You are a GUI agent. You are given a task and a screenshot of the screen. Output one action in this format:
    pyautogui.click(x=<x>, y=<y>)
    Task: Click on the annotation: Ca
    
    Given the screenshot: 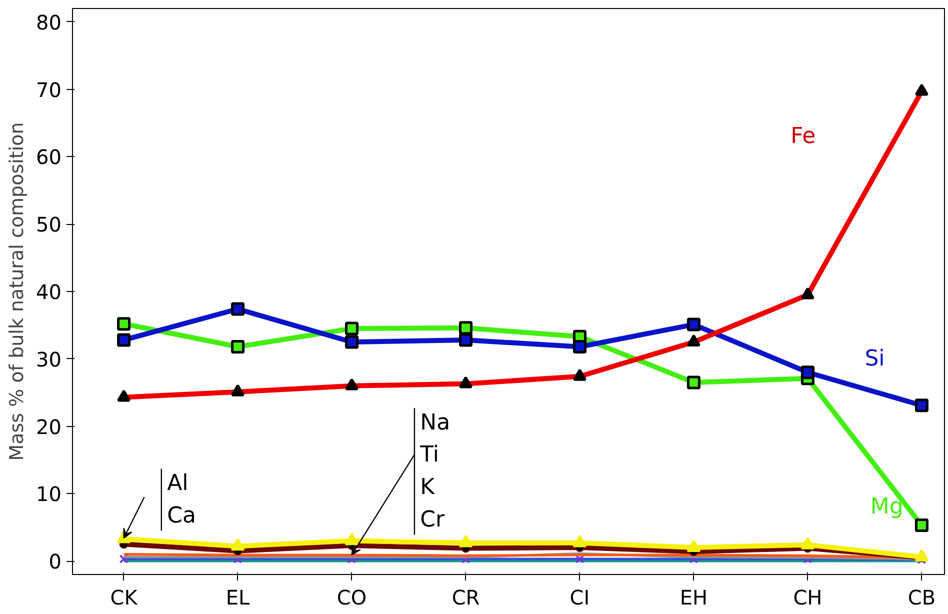 What is the action you would take?
    pyautogui.click(x=181, y=515)
    